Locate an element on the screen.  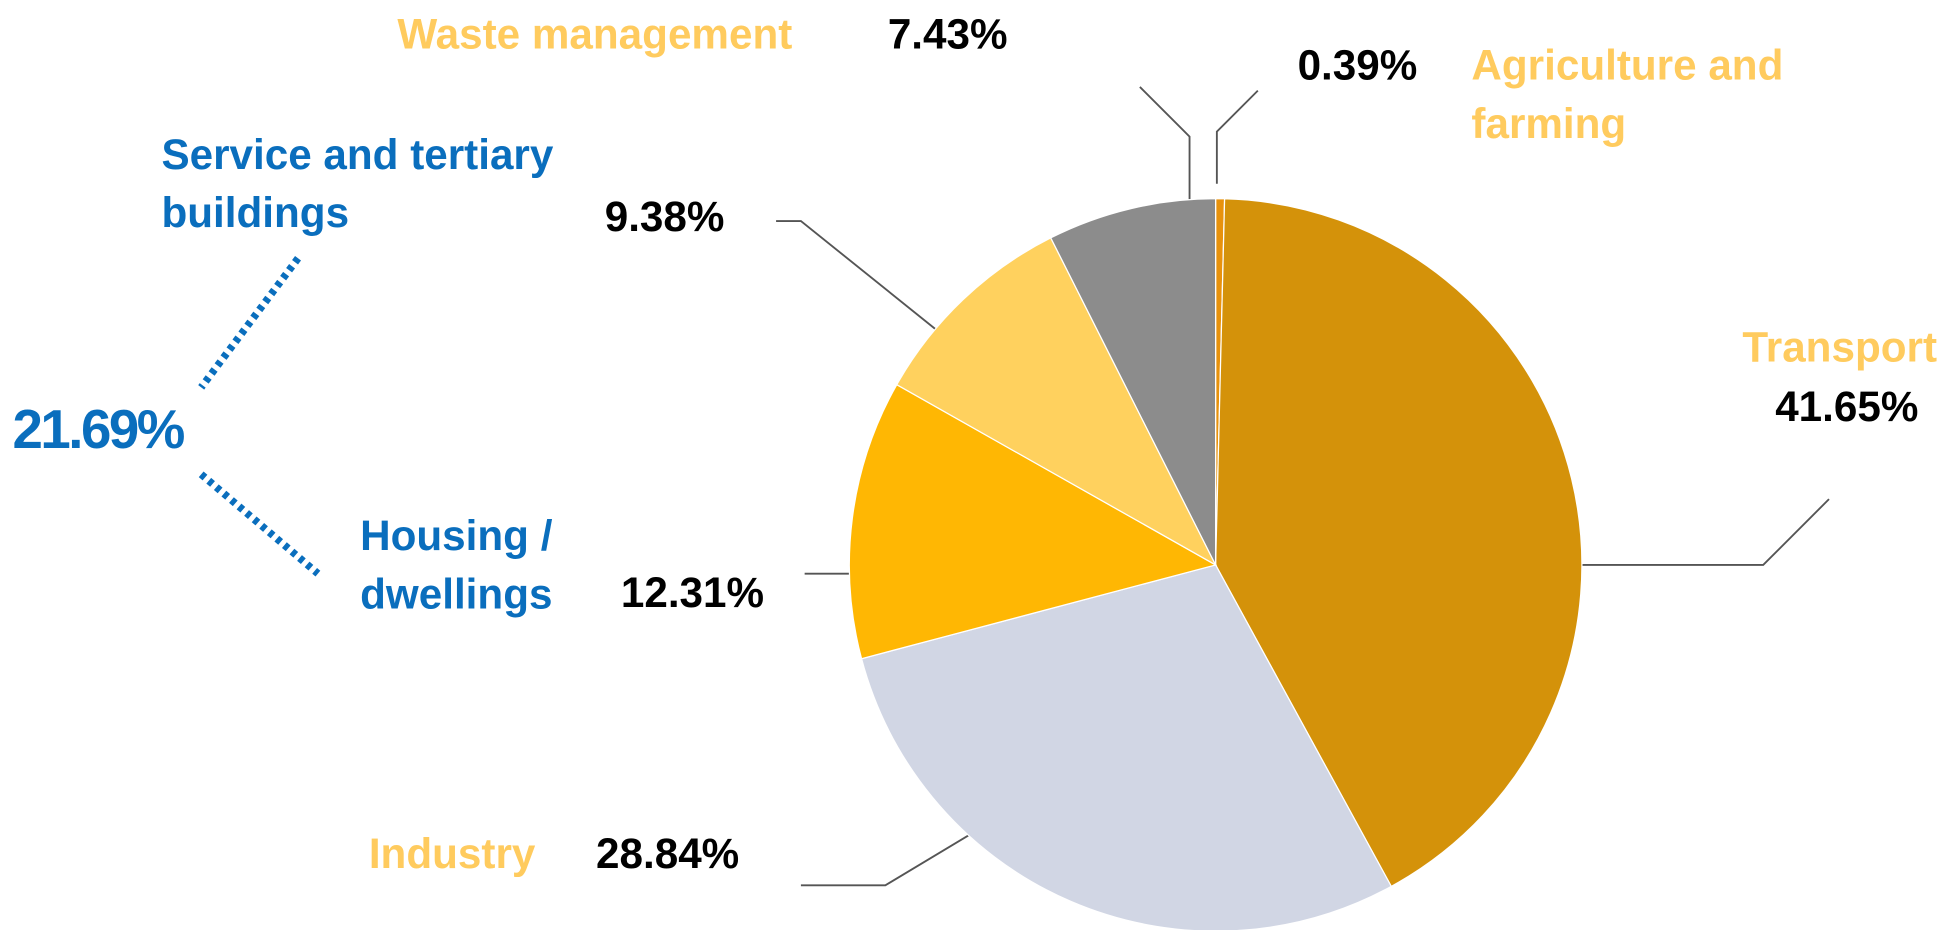
category-label: Service and tertiary buildings is located at coordinates (357, 184).